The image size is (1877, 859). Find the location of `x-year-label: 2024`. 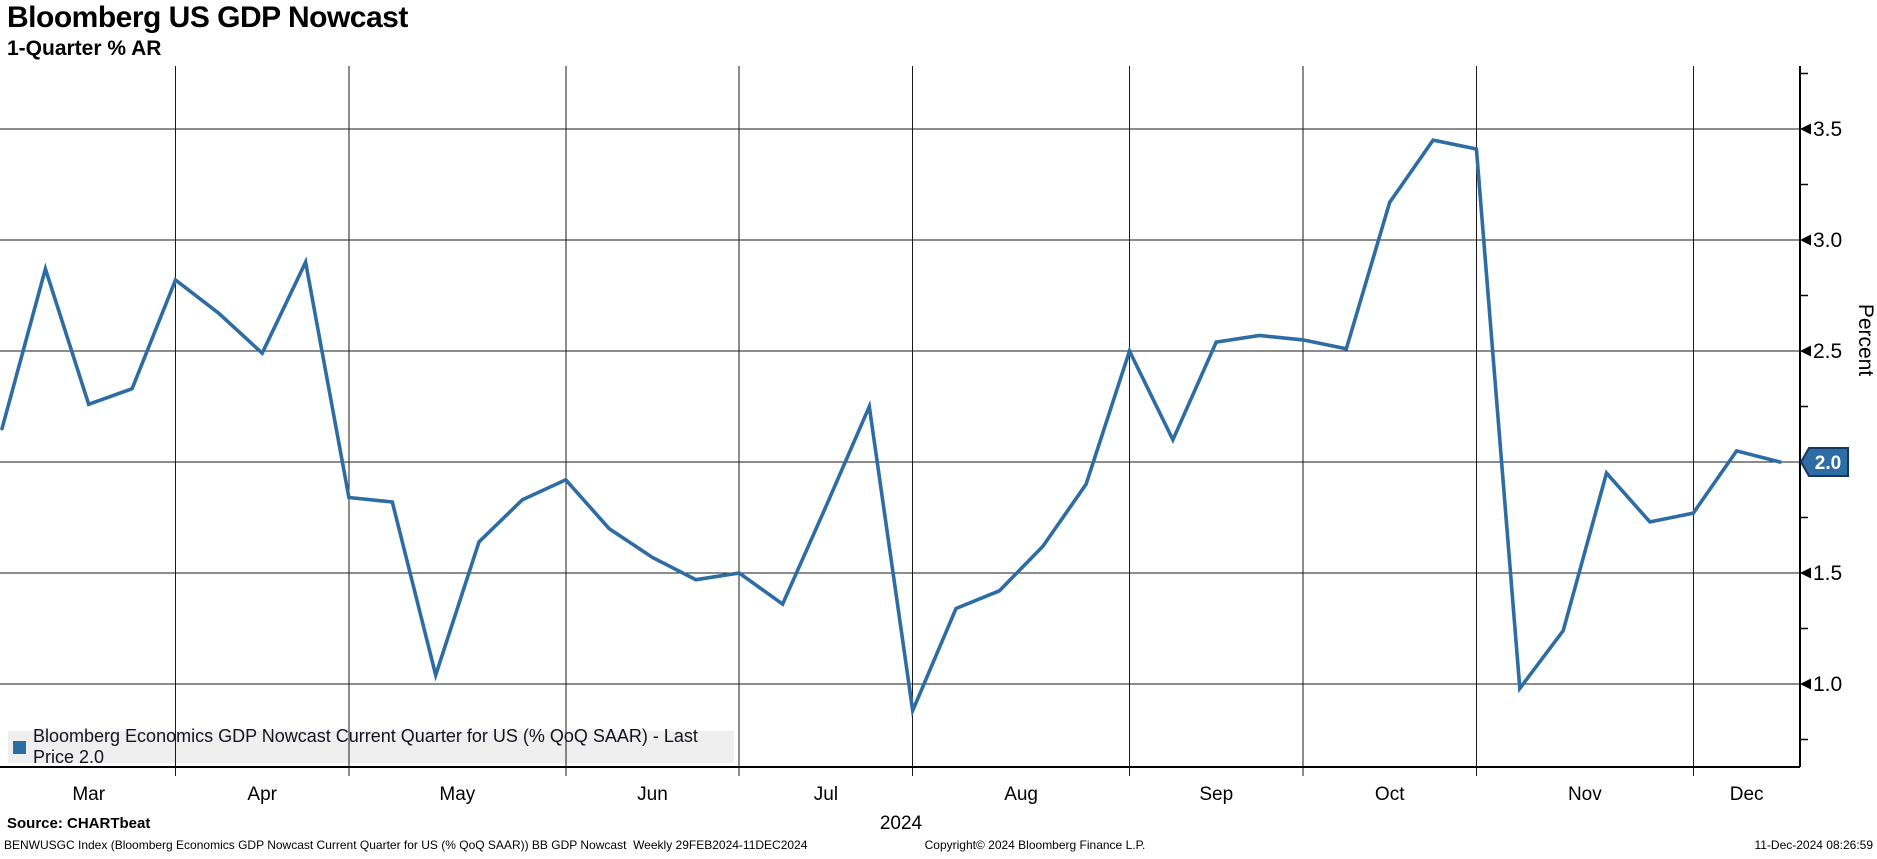

x-year-label: 2024 is located at coordinates (901, 823).